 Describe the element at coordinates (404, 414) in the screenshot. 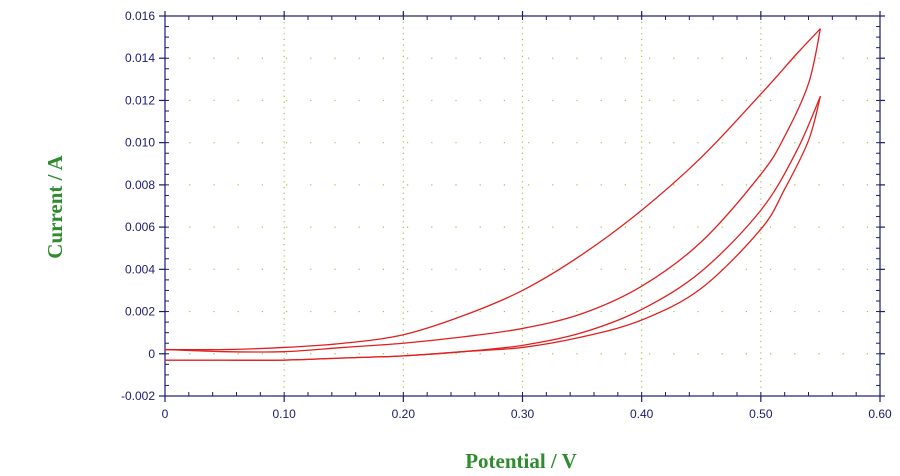

I see `x-tick-label-2: 0.20` at that location.